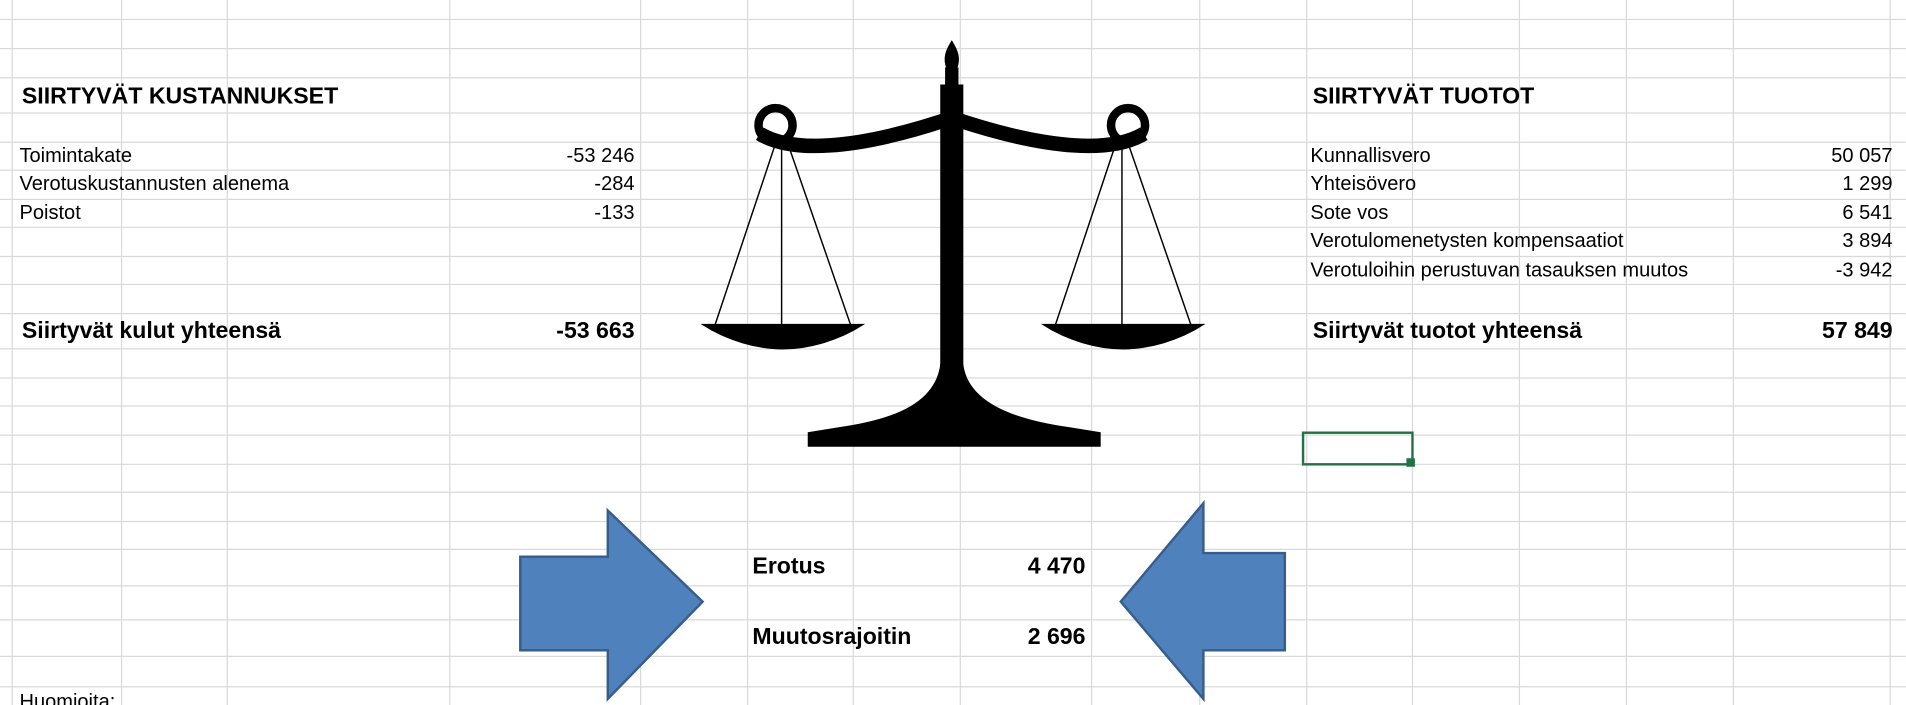  I want to click on arrow-right, so click(612, 604).